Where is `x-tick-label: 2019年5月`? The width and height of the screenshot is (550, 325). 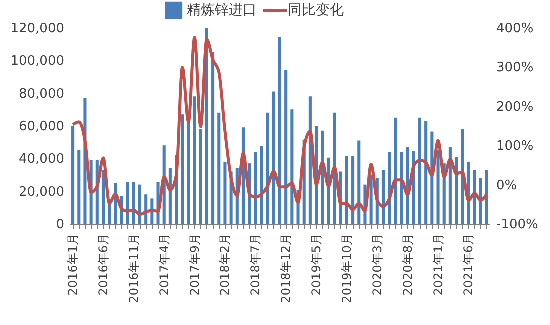
x-tick-label: 2019年5月 is located at coordinates (317, 265).